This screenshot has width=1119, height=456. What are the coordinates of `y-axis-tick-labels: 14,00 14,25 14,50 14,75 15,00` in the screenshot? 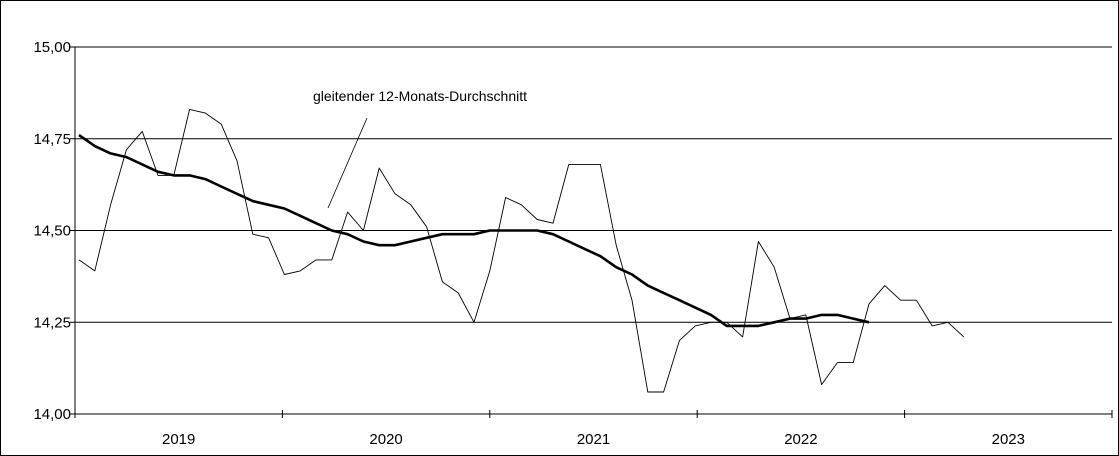 It's located at (54, 231).